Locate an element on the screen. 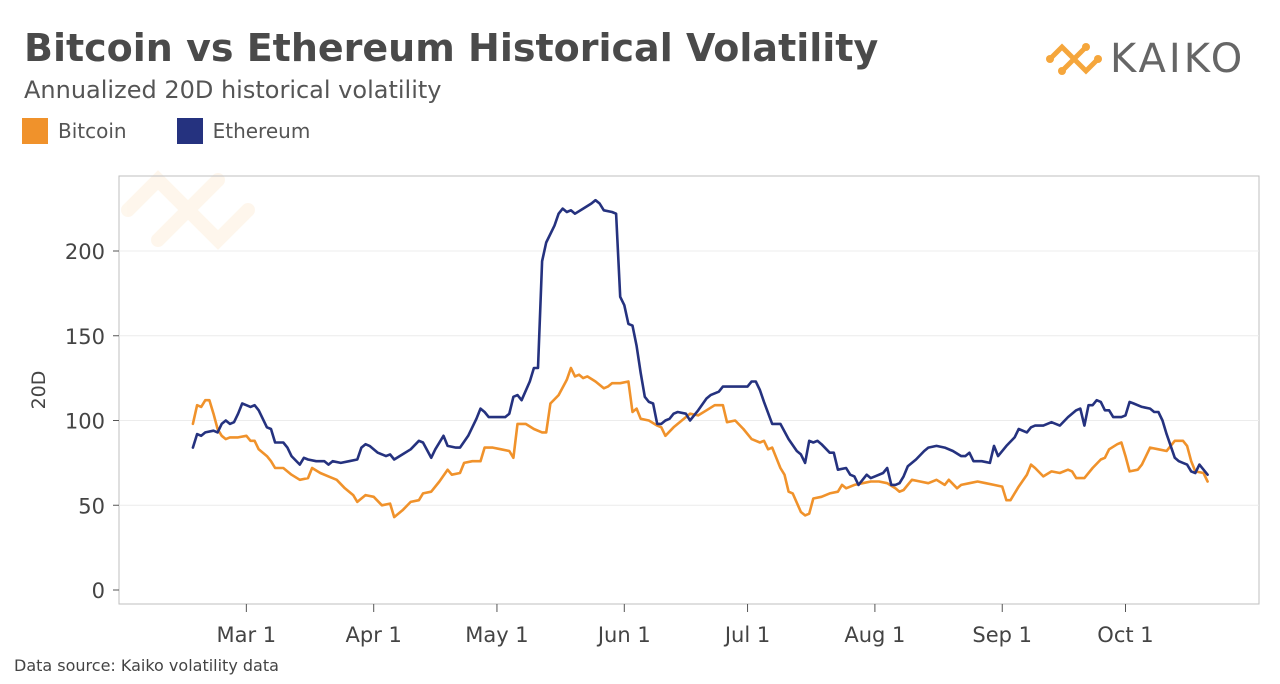  y-tick-label: 100 is located at coordinates (85, 422).